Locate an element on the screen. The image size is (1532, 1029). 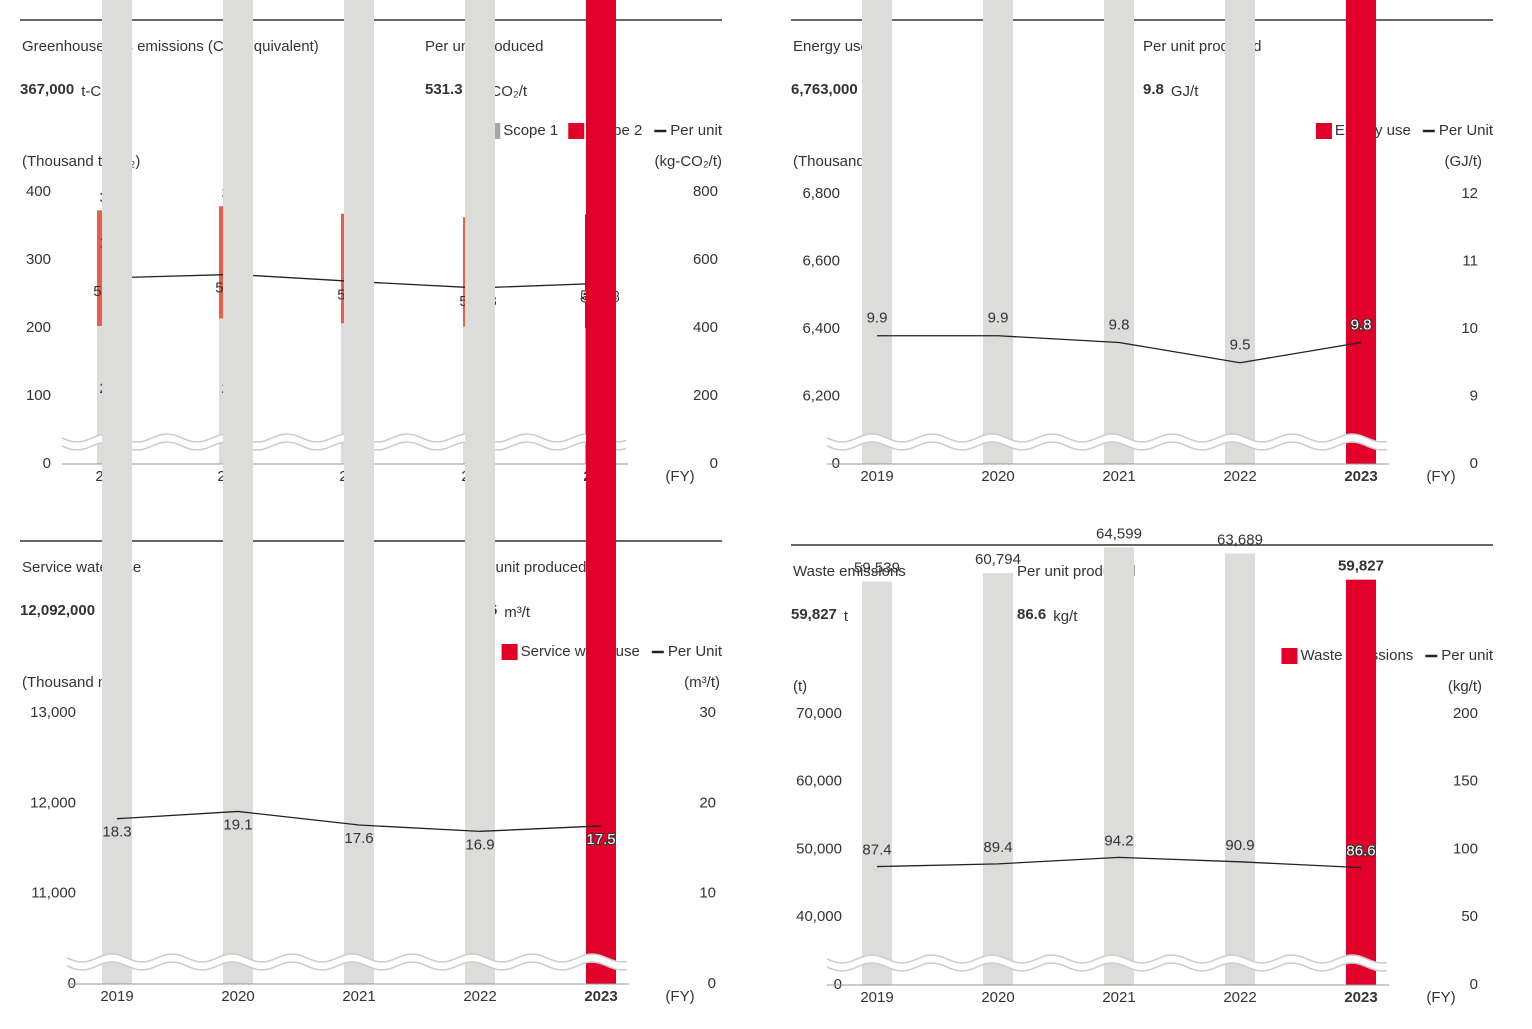
tick-label: 150 is located at coordinates (1465, 781).